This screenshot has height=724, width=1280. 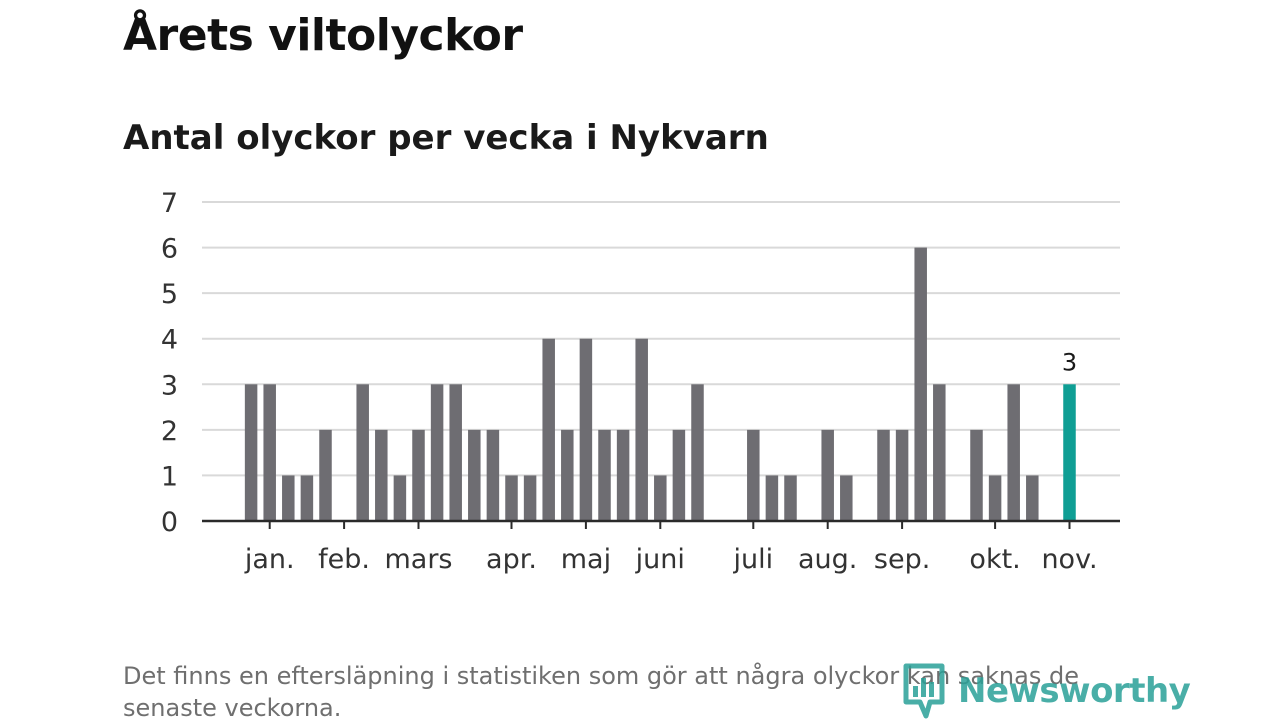 What do you see at coordinates (169, 385) in the screenshot?
I see `y-tick-label-3: 3` at bounding box center [169, 385].